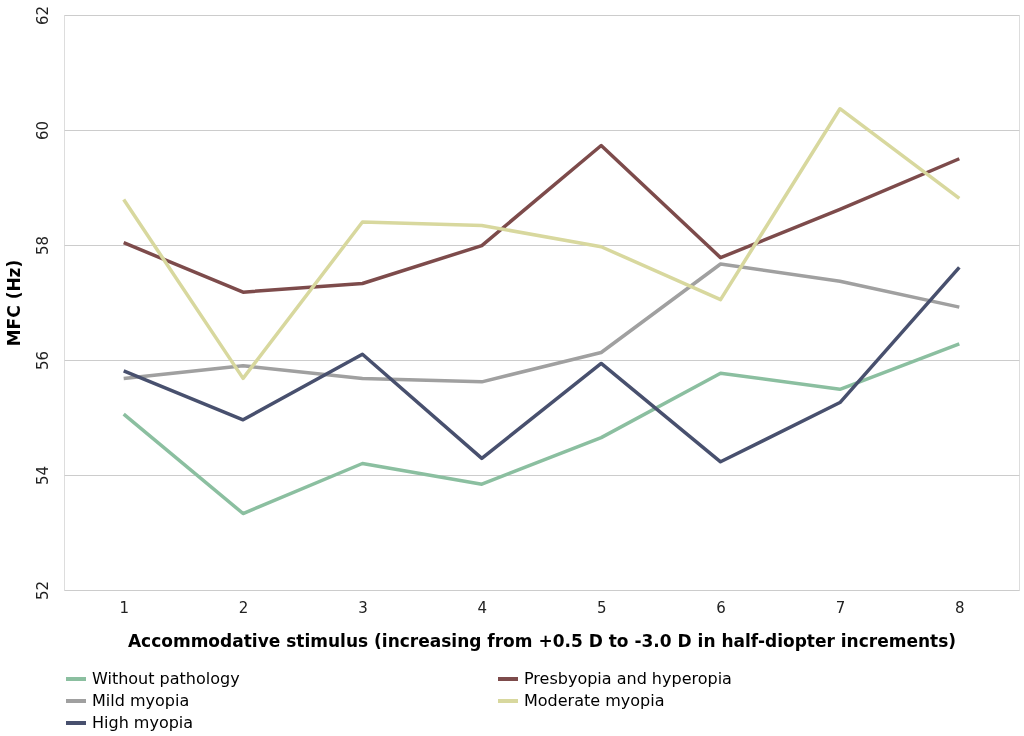 Image resolution: width=1024 pixels, height=736 pixels. I want to click on legend-label: Moderate myopia, so click(594, 700).